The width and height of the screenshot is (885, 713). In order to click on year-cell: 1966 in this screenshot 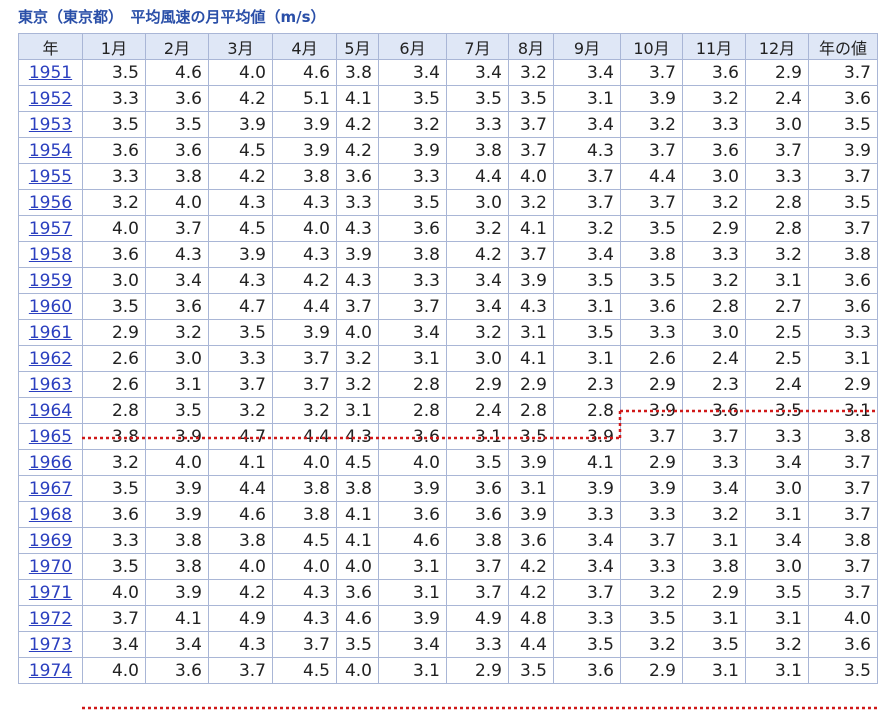, I will do `click(50, 462)`.